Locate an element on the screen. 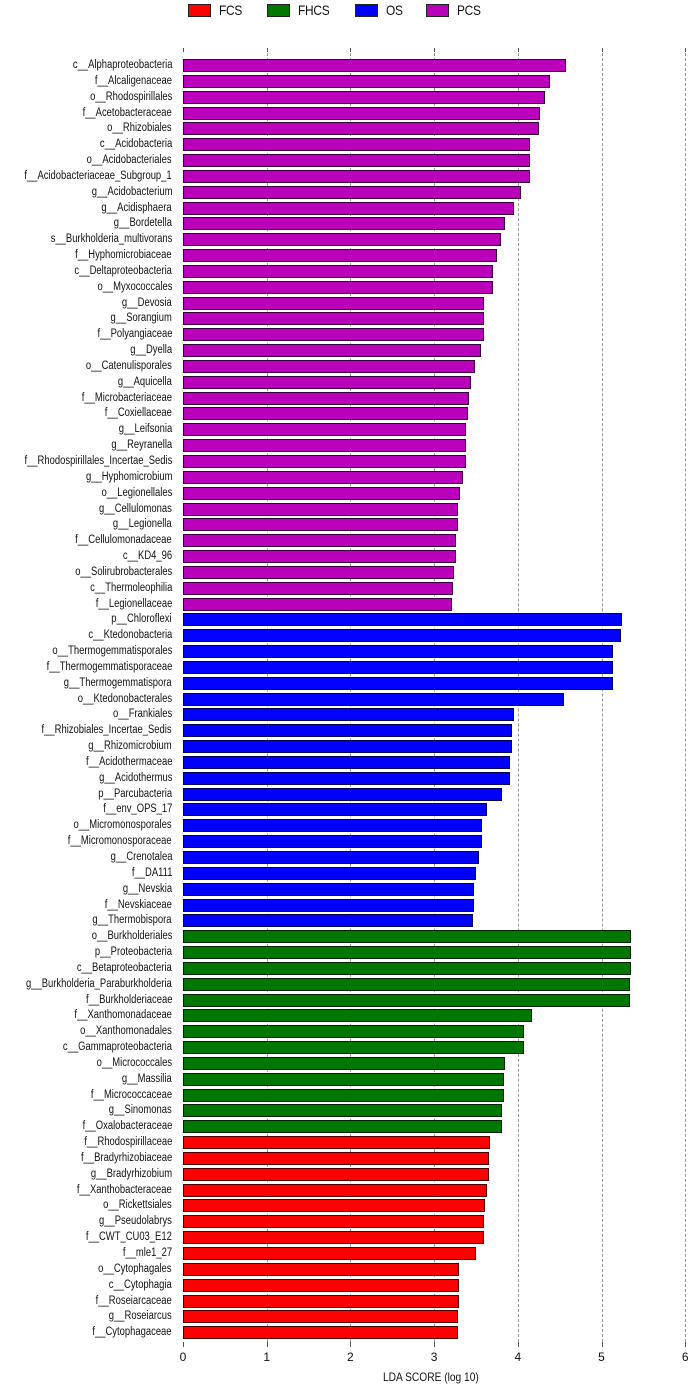 The width and height of the screenshot is (690, 1387). bar-row: o__Ktedonobacterales is located at coordinates (345, 699).